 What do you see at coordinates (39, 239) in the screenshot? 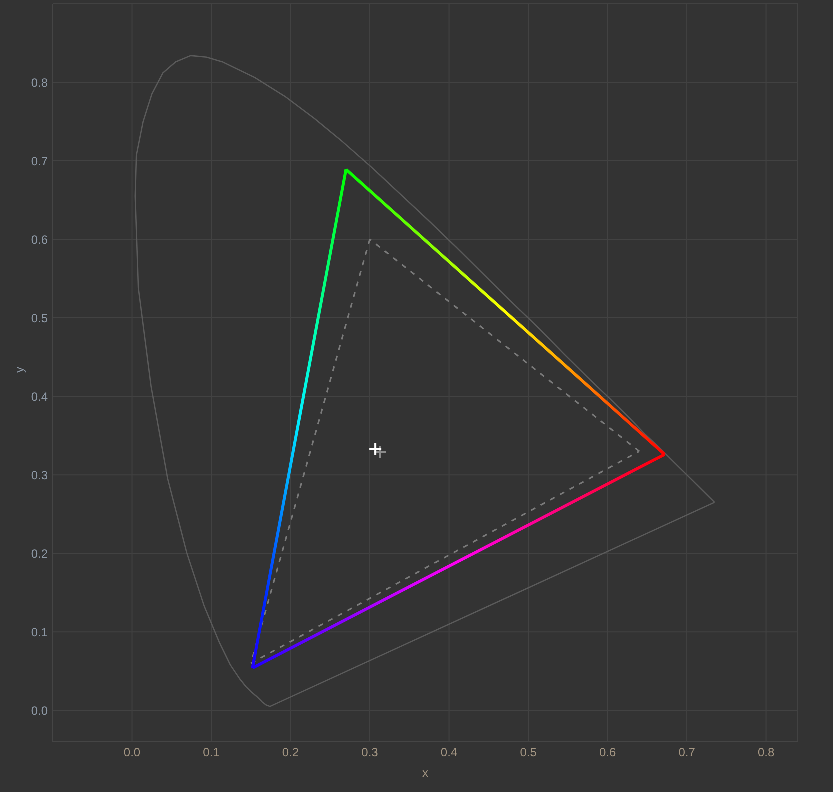
I see `y-tick-label: 0.6` at bounding box center [39, 239].